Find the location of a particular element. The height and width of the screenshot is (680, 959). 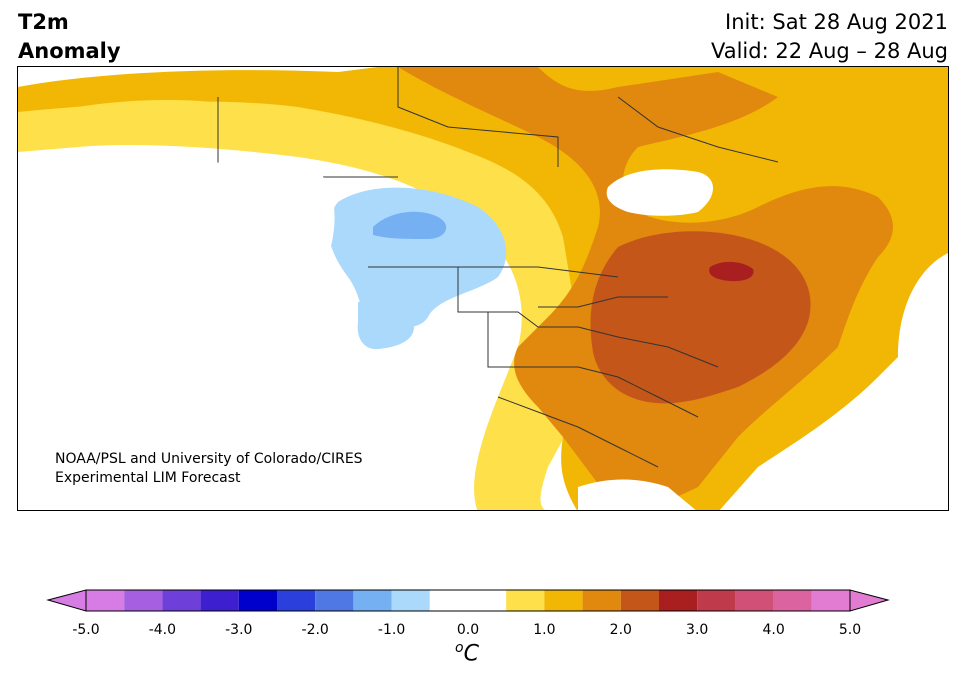

colorbar-over-arrow is located at coordinates (869, 600).